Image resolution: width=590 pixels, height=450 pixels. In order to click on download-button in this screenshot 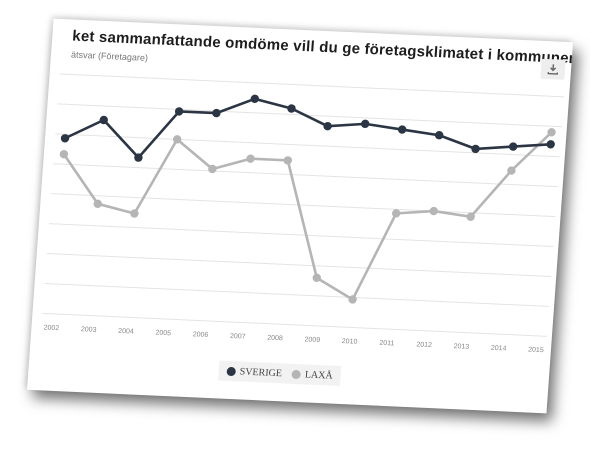, I will do `click(553, 69)`.